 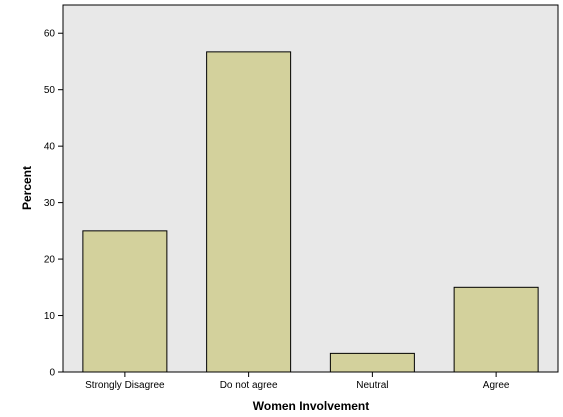 I want to click on x-tick-label: Neutral, so click(x=372, y=385).